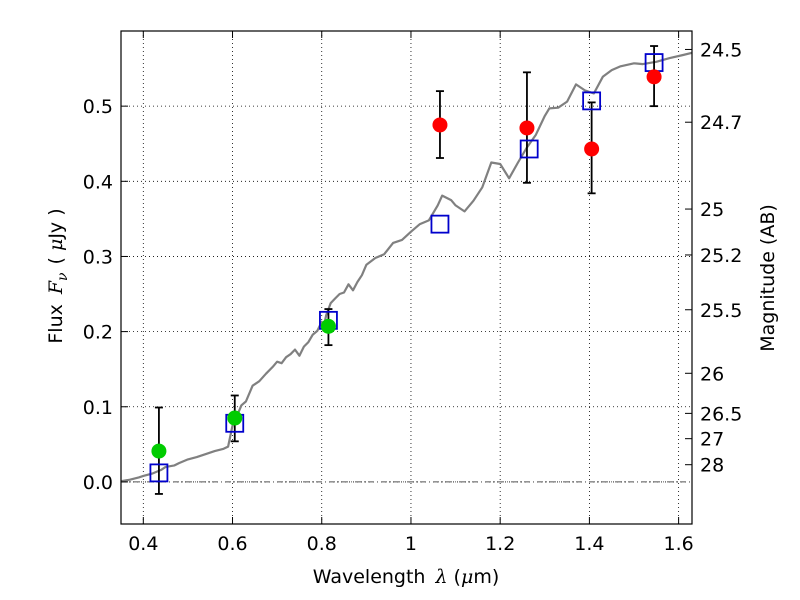 Image resolution: width=800 pixels, height=600 pixels. Describe the element at coordinates (411, 544) in the screenshot. I see `x-tick-label: 1` at that location.